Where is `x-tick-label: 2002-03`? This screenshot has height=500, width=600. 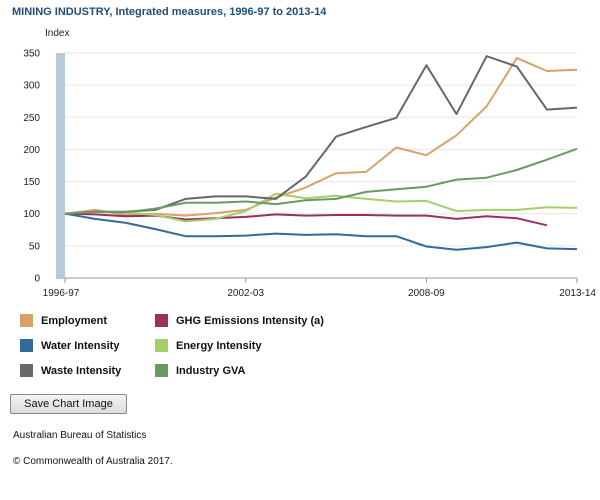 x-tick-label: 2002-03 is located at coordinates (245, 293).